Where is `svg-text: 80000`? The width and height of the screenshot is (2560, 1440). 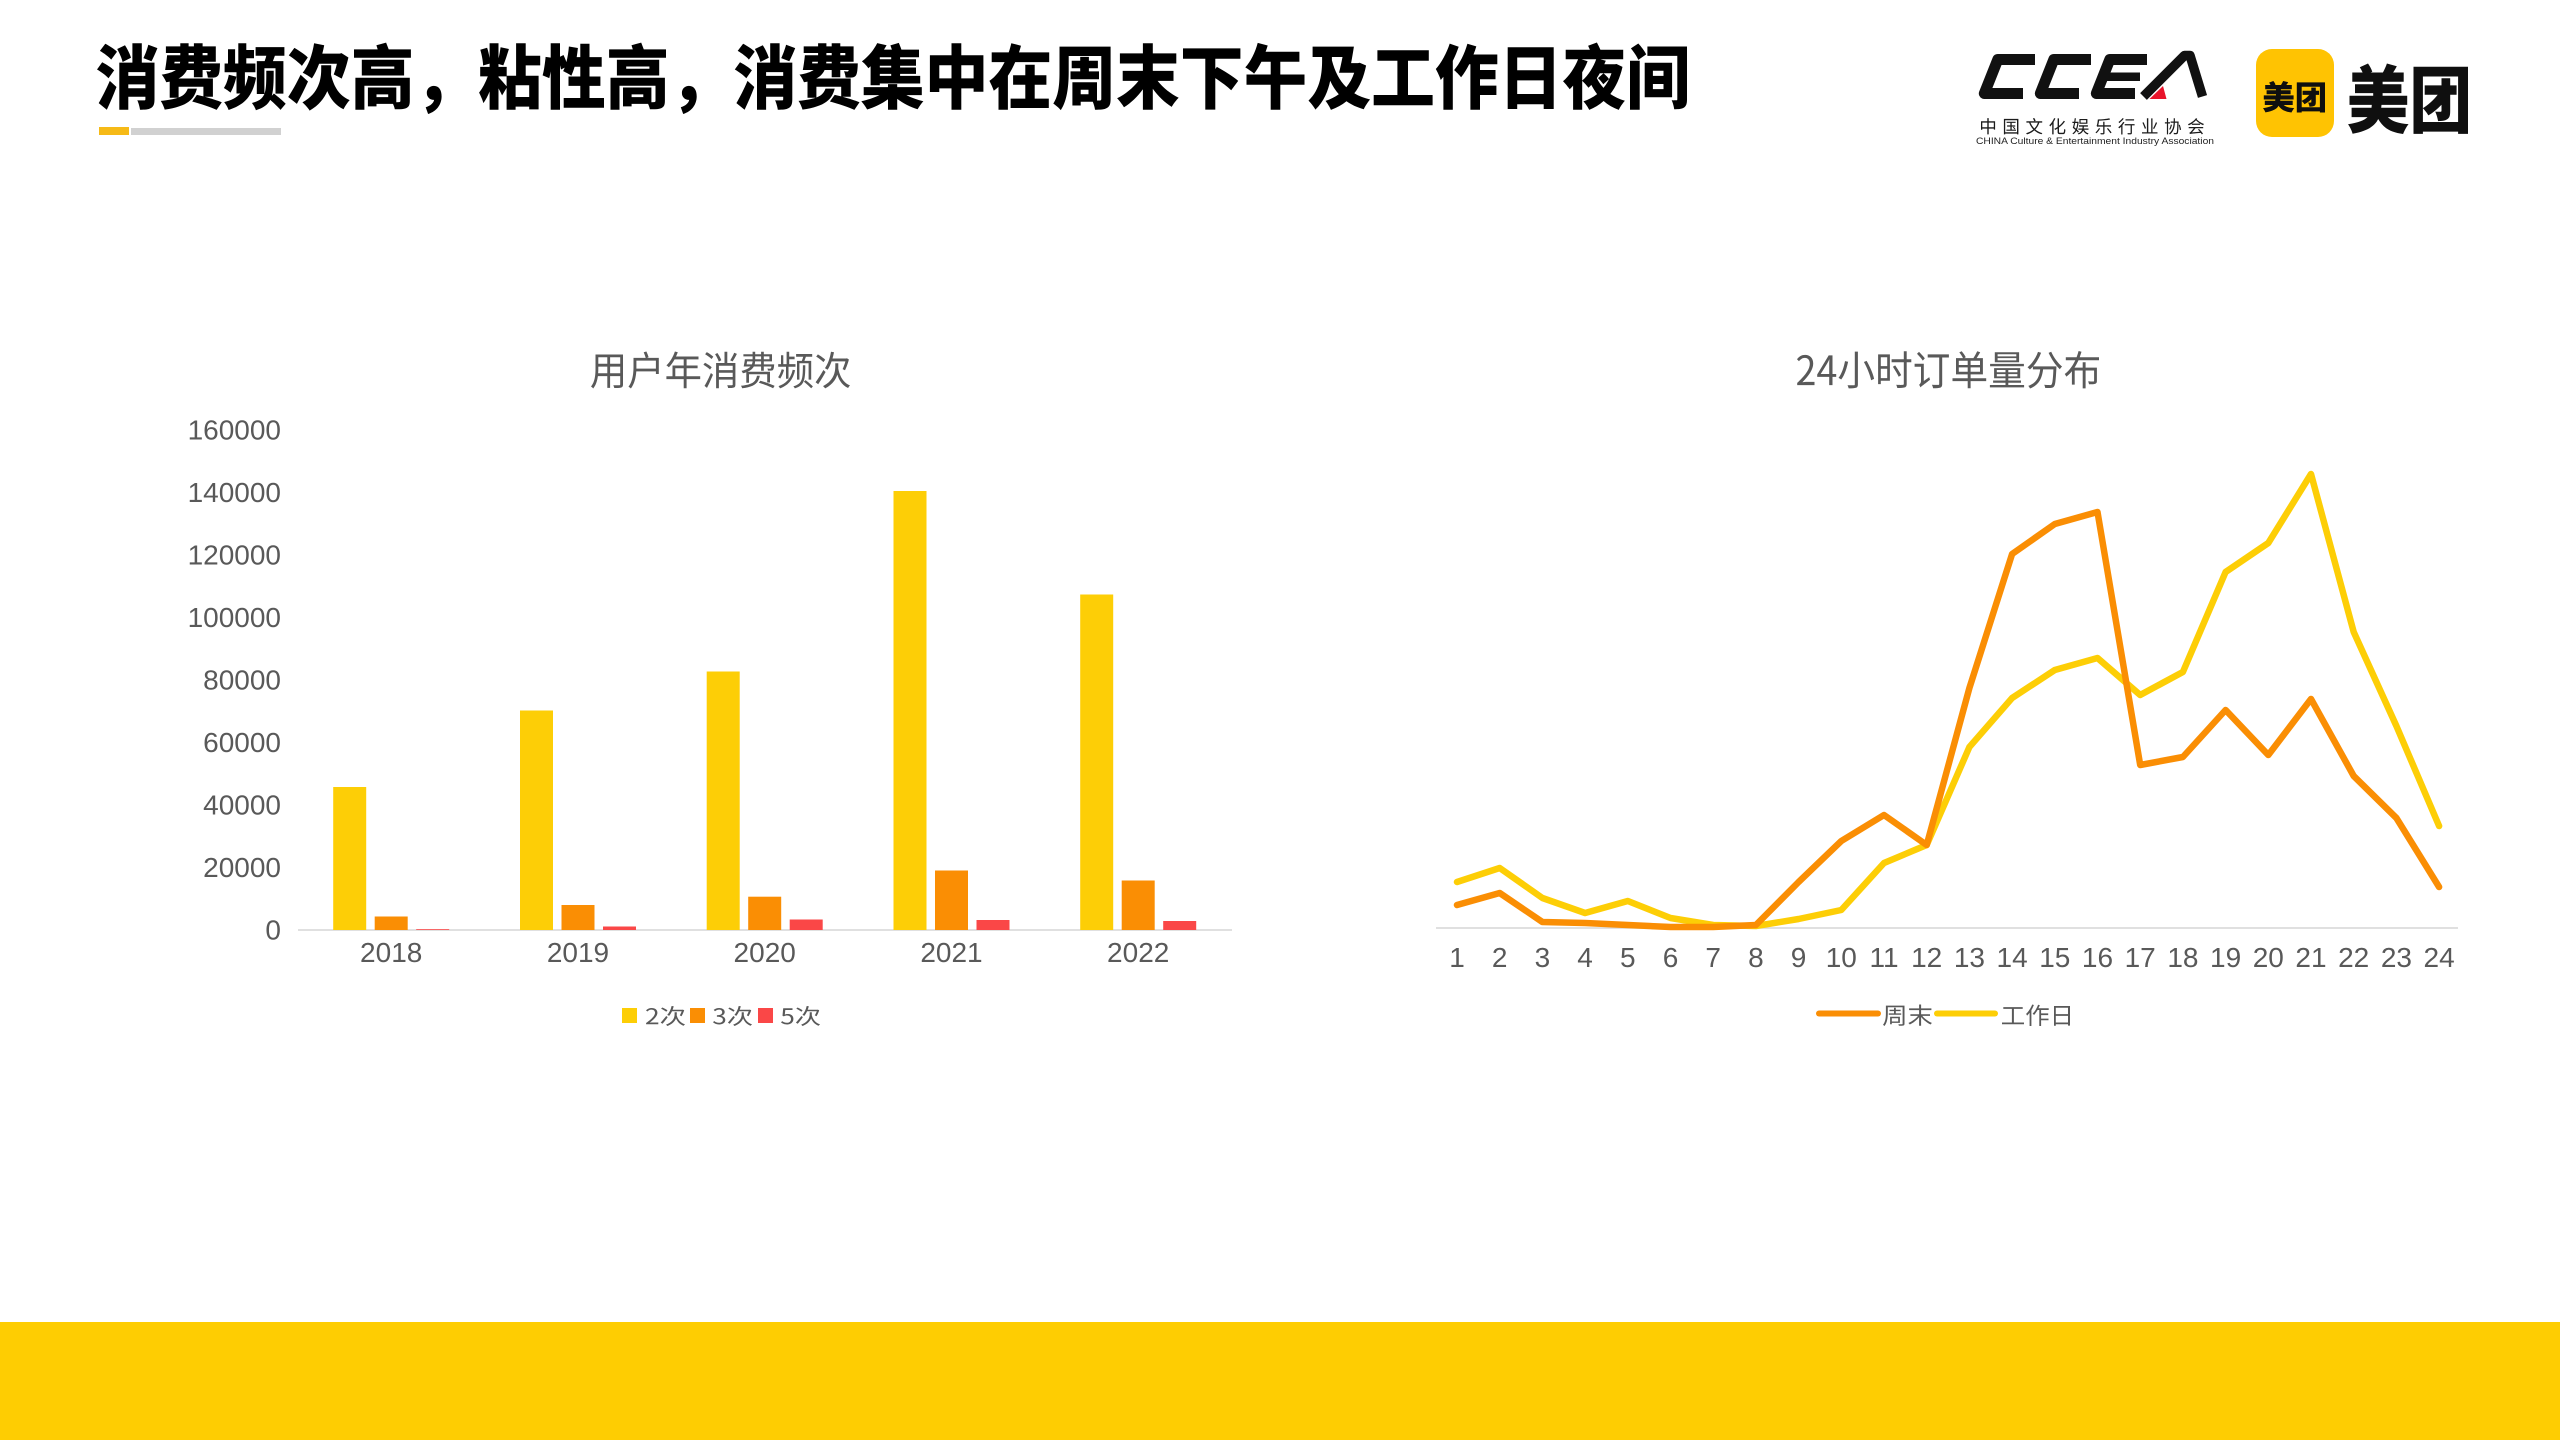 svg-text: 80000 is located at coordinates (242, 680).